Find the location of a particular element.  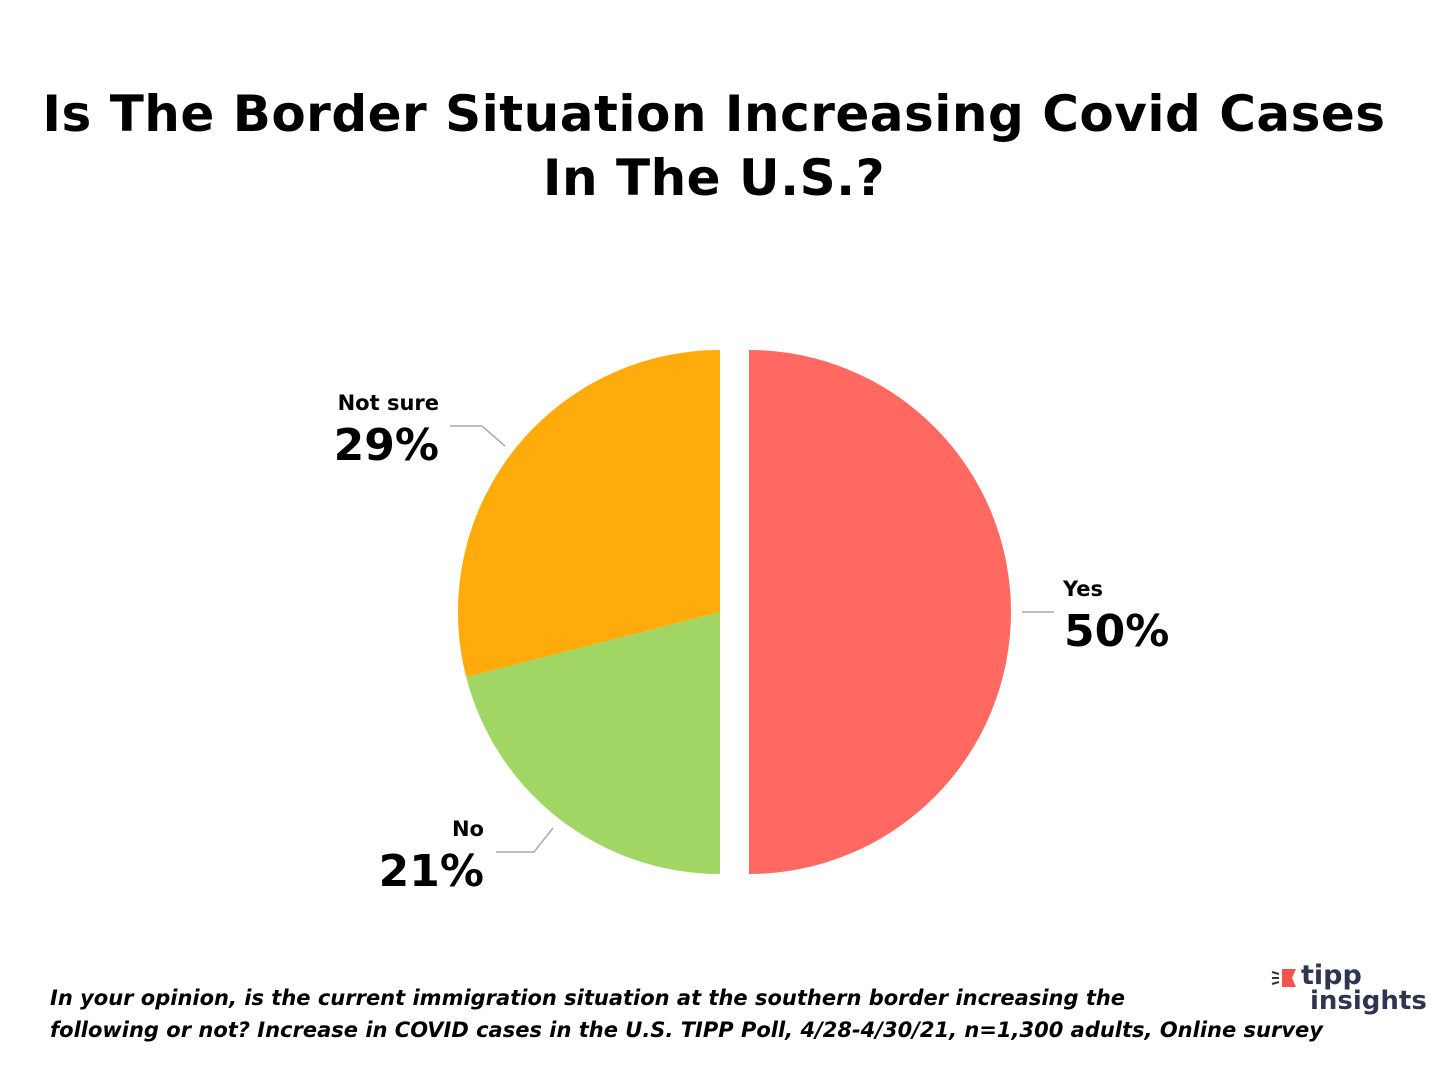

label-yes: Yes is located at coordinates (1082, 589).